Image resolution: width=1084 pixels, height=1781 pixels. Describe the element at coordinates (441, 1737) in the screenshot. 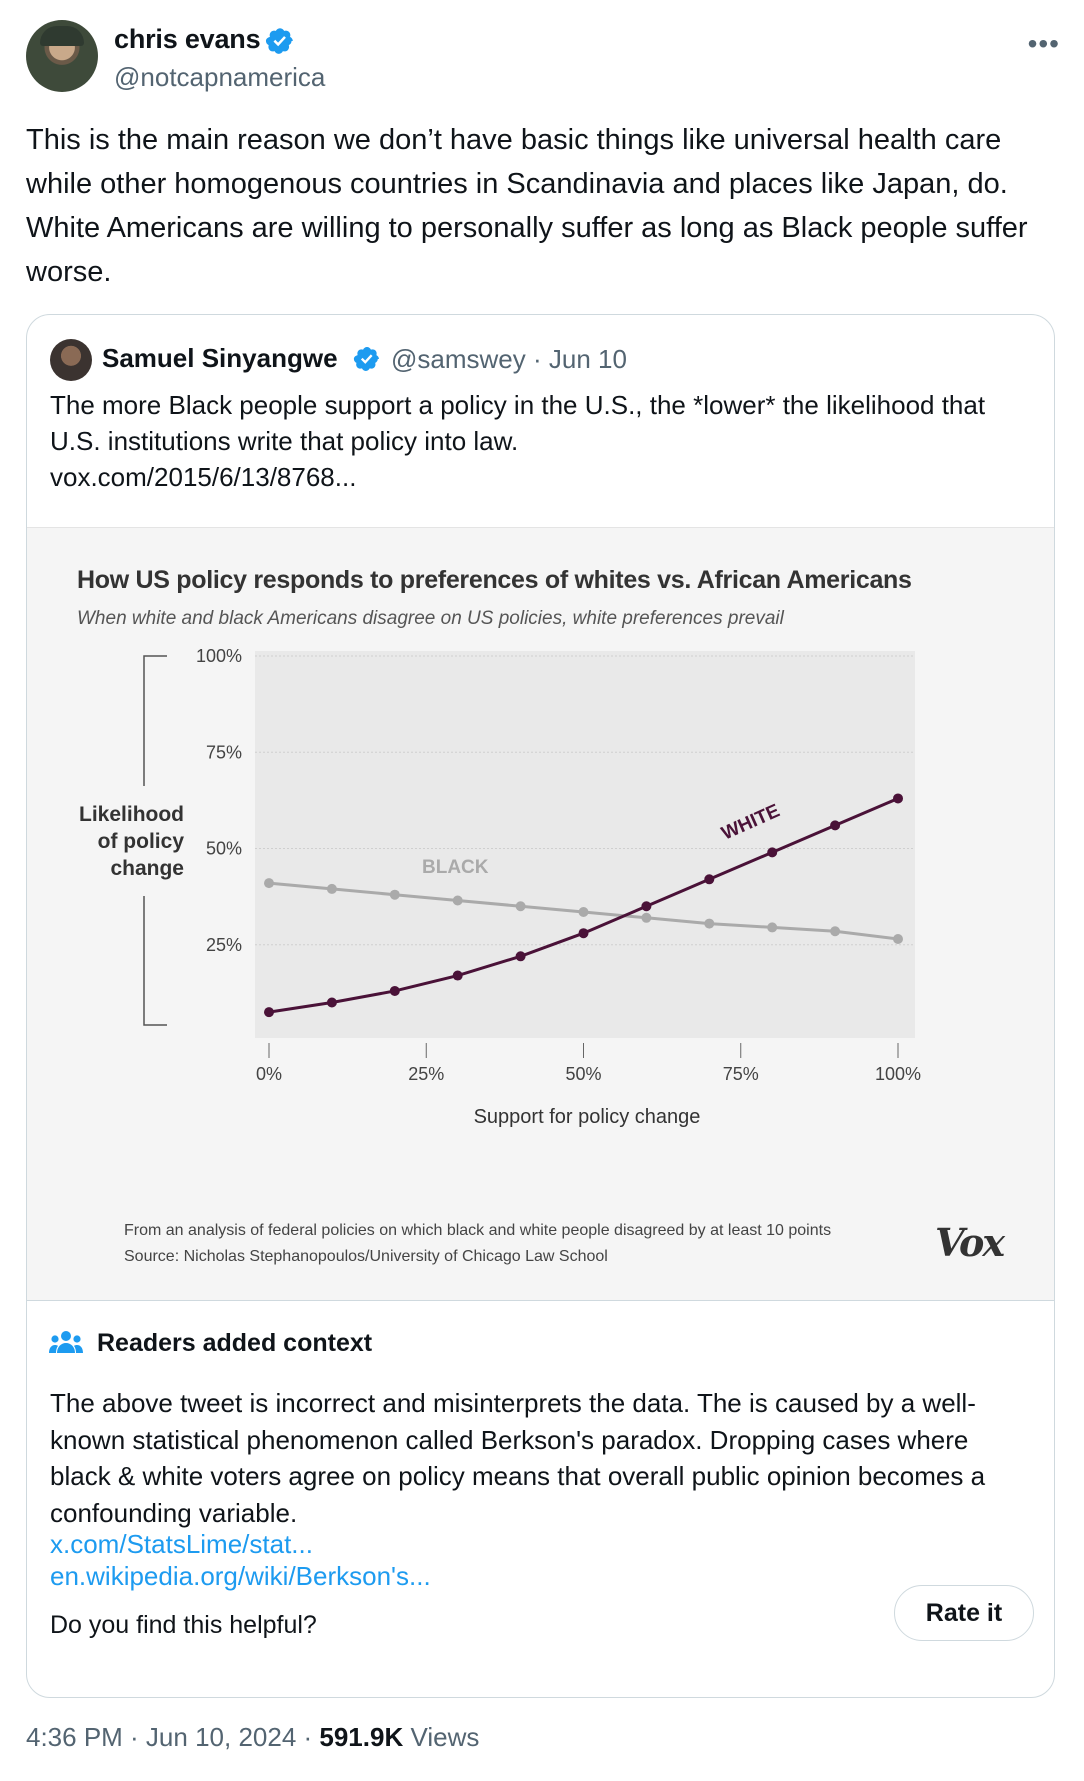

I see `views-label: Views` at that location.